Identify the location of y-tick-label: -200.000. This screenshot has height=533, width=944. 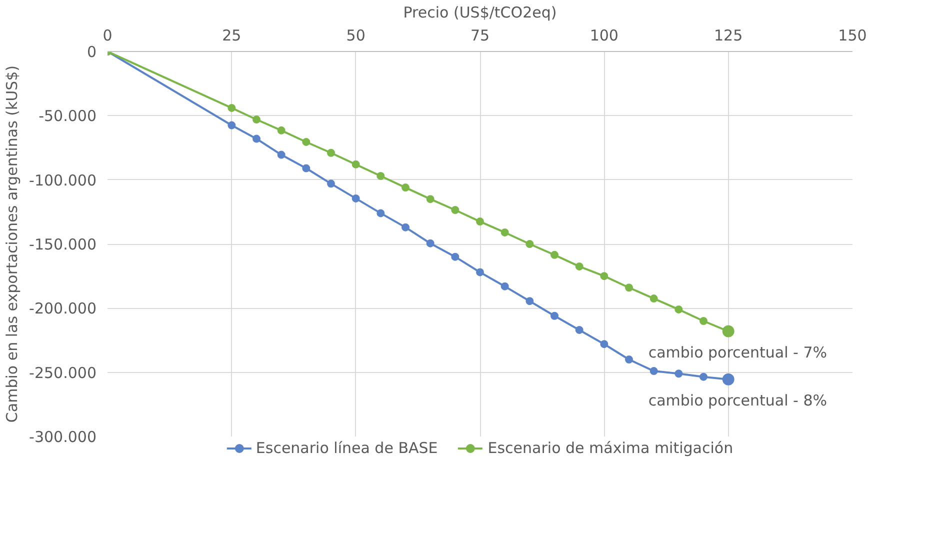
(63, 309).